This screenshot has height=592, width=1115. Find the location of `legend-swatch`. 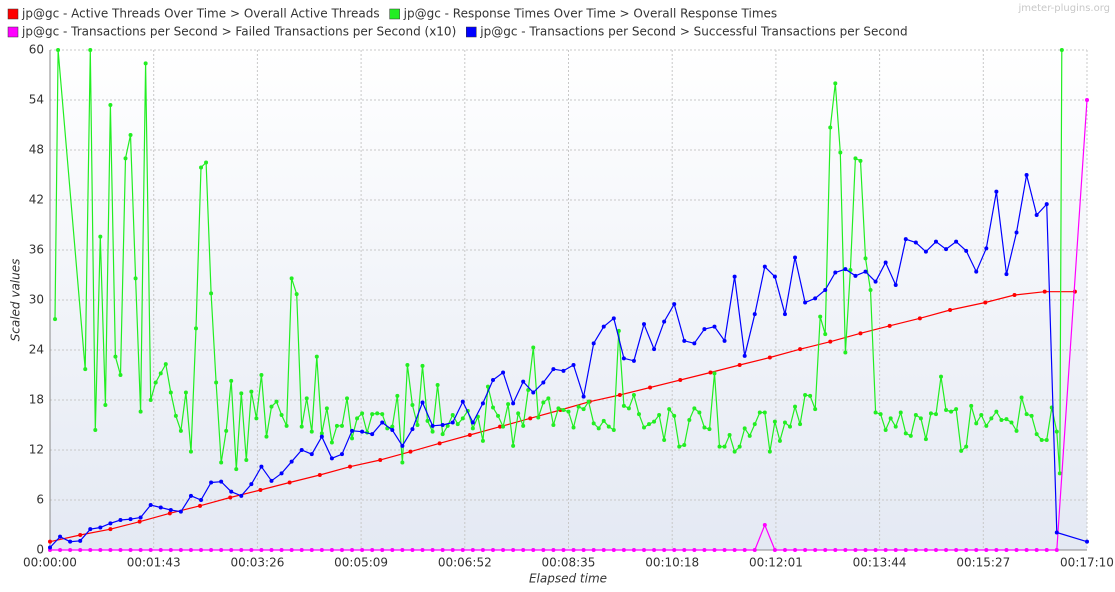

legend-swatch is located at coordinates (394, 14).